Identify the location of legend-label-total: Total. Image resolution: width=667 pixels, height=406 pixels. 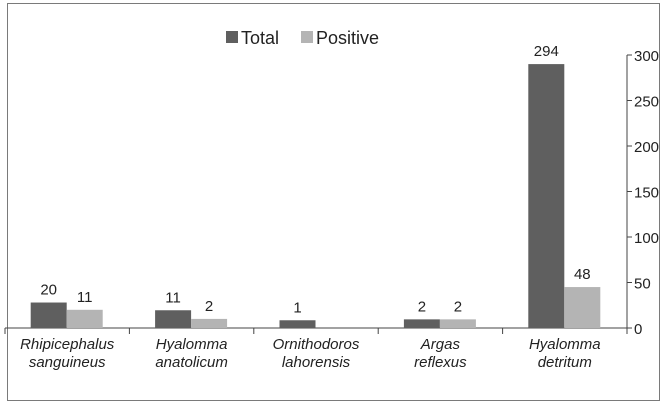
(260, 38).